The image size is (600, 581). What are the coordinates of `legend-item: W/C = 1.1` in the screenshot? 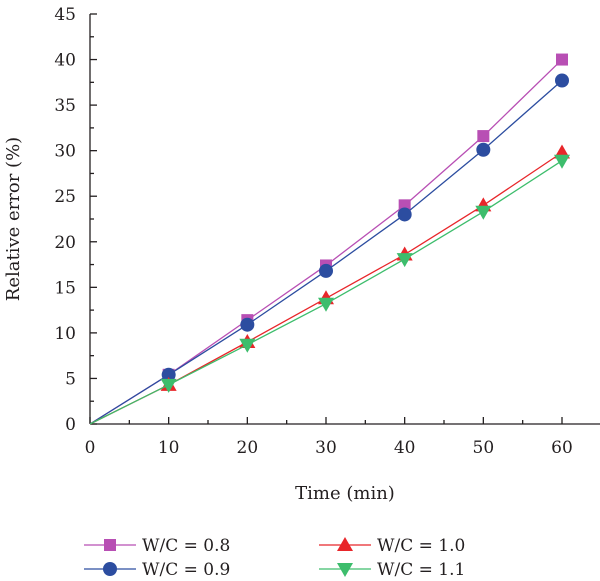 It's located at (392, 570).